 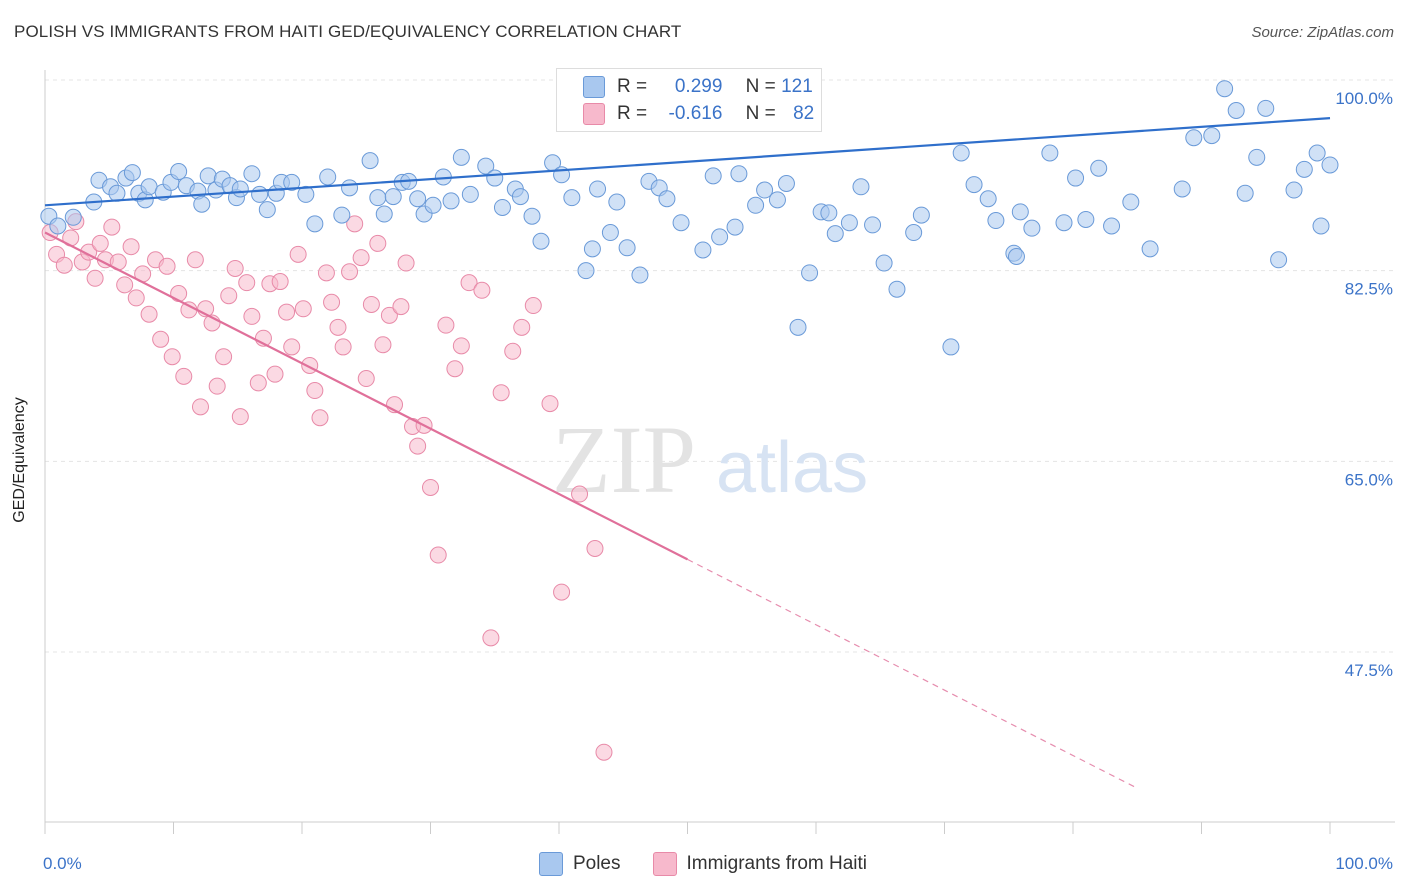 I want to click on legend-item-haiti: Immigrants from Haiti, so click(x=760, y=864).